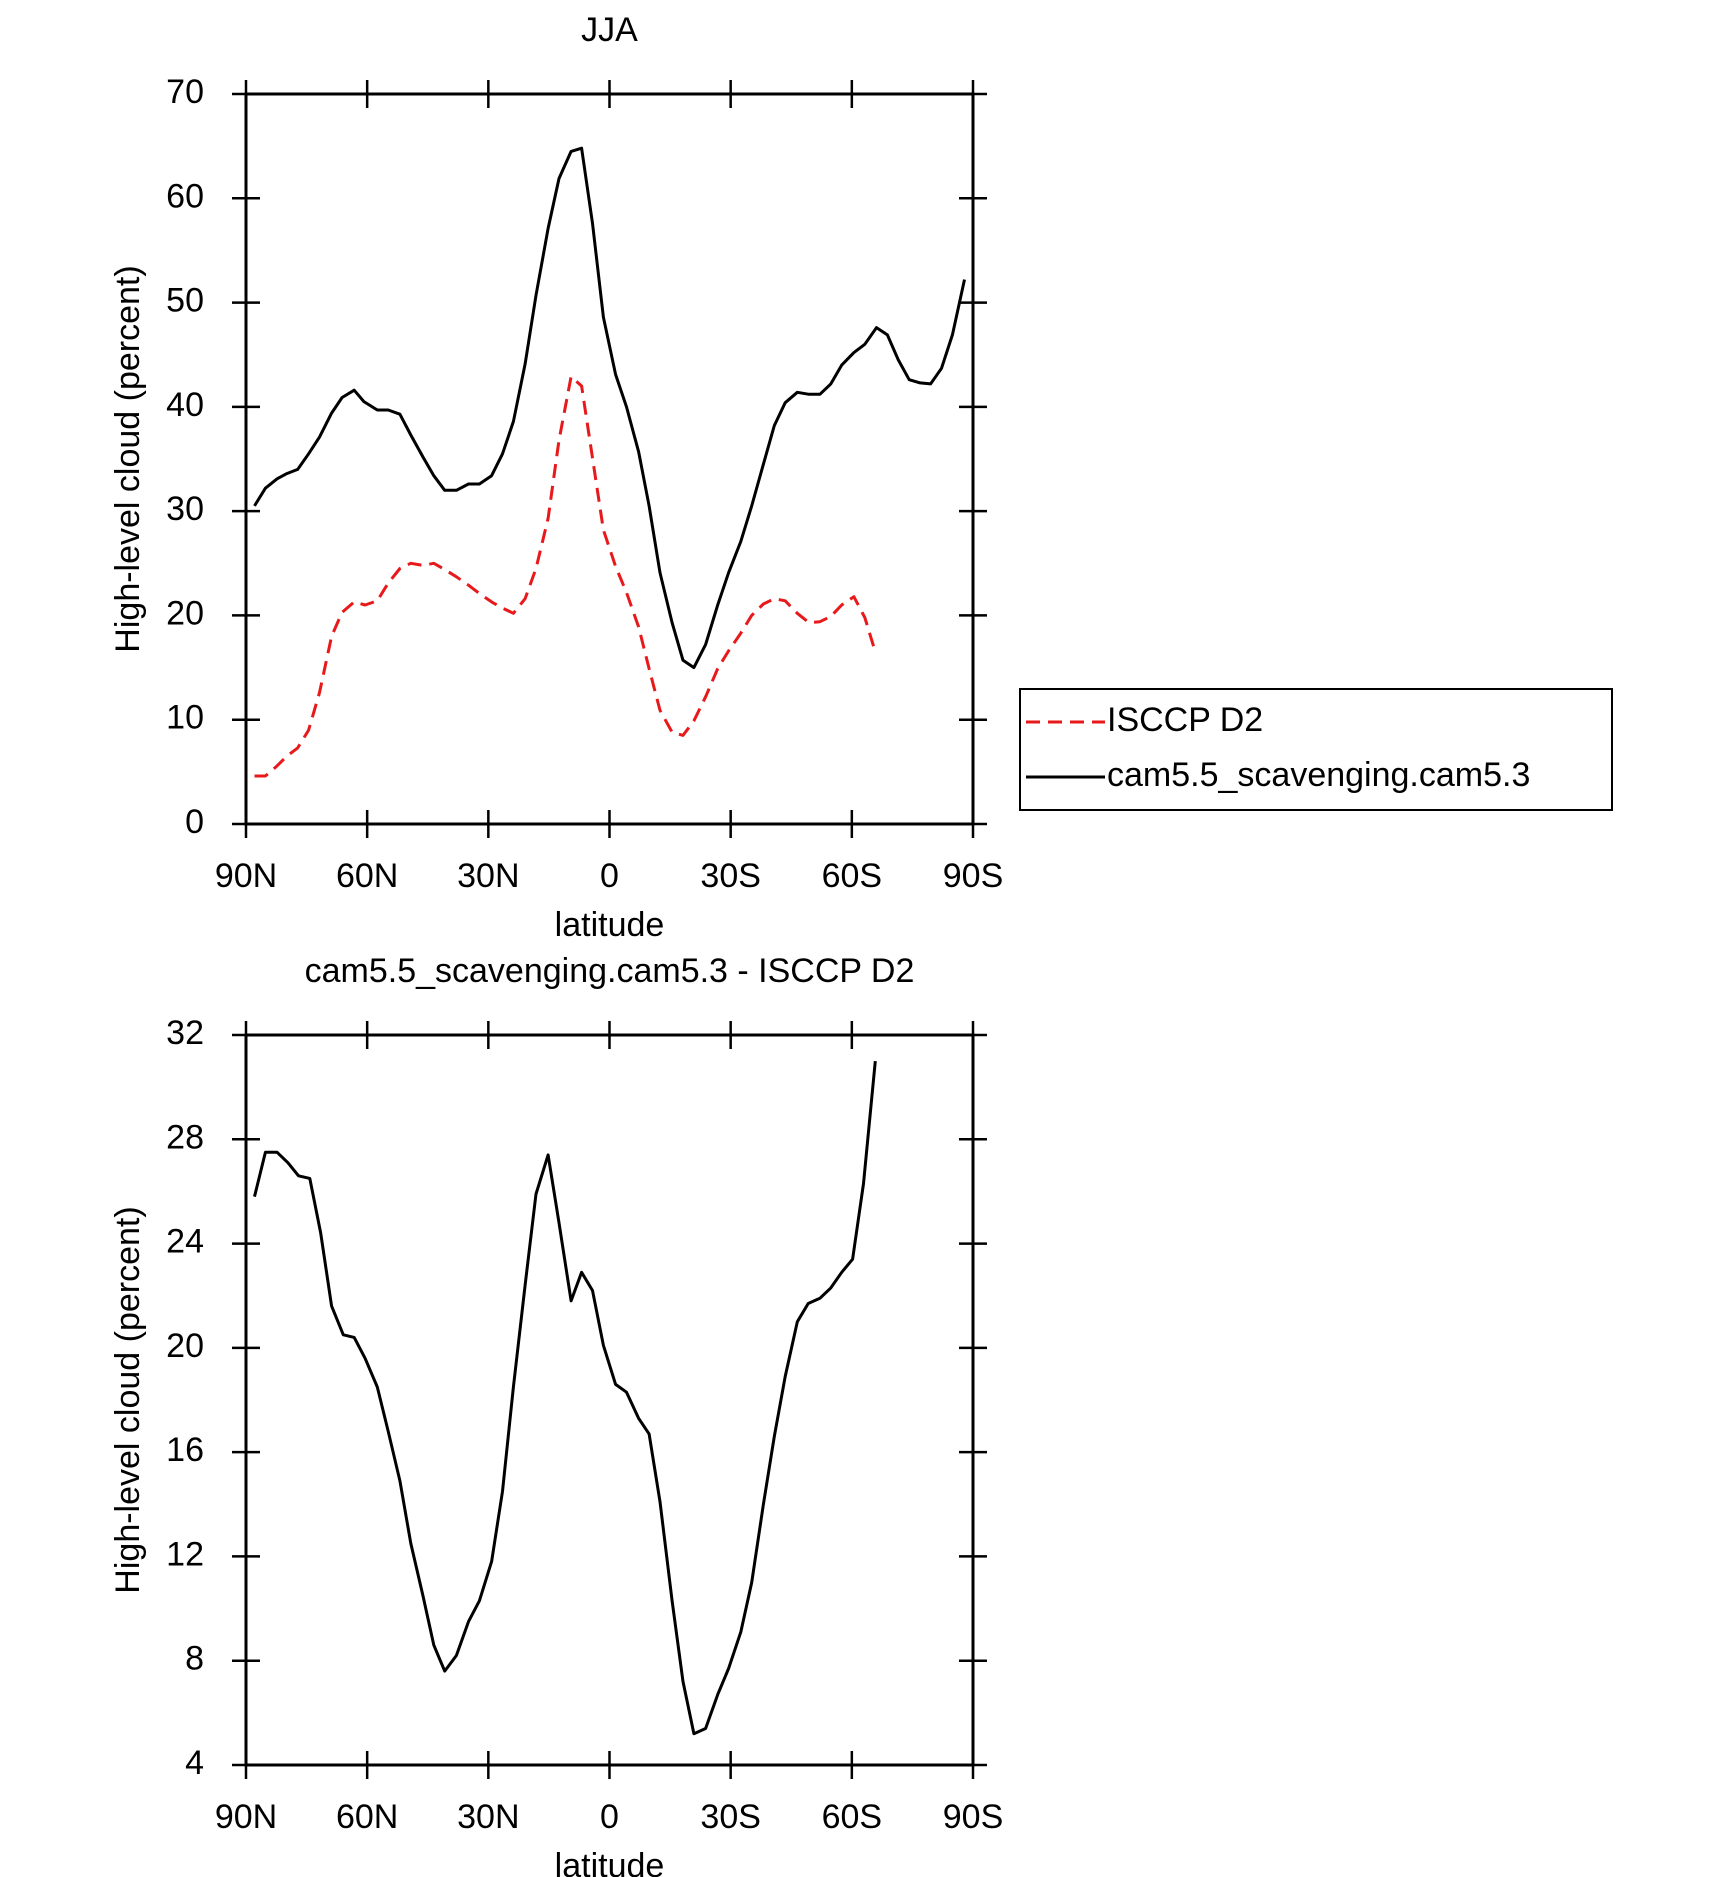  Describe the element at coordinates (185, 1137) in the screenshot. I see `y-tick-label: 28` at that location.